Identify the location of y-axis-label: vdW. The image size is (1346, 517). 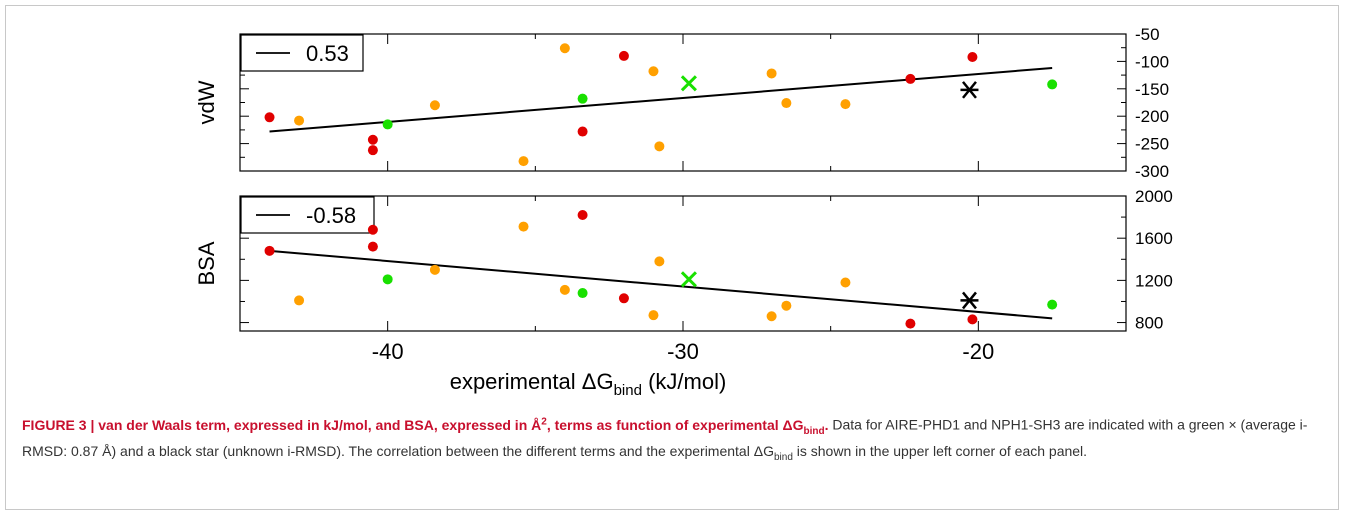
(206, 102).